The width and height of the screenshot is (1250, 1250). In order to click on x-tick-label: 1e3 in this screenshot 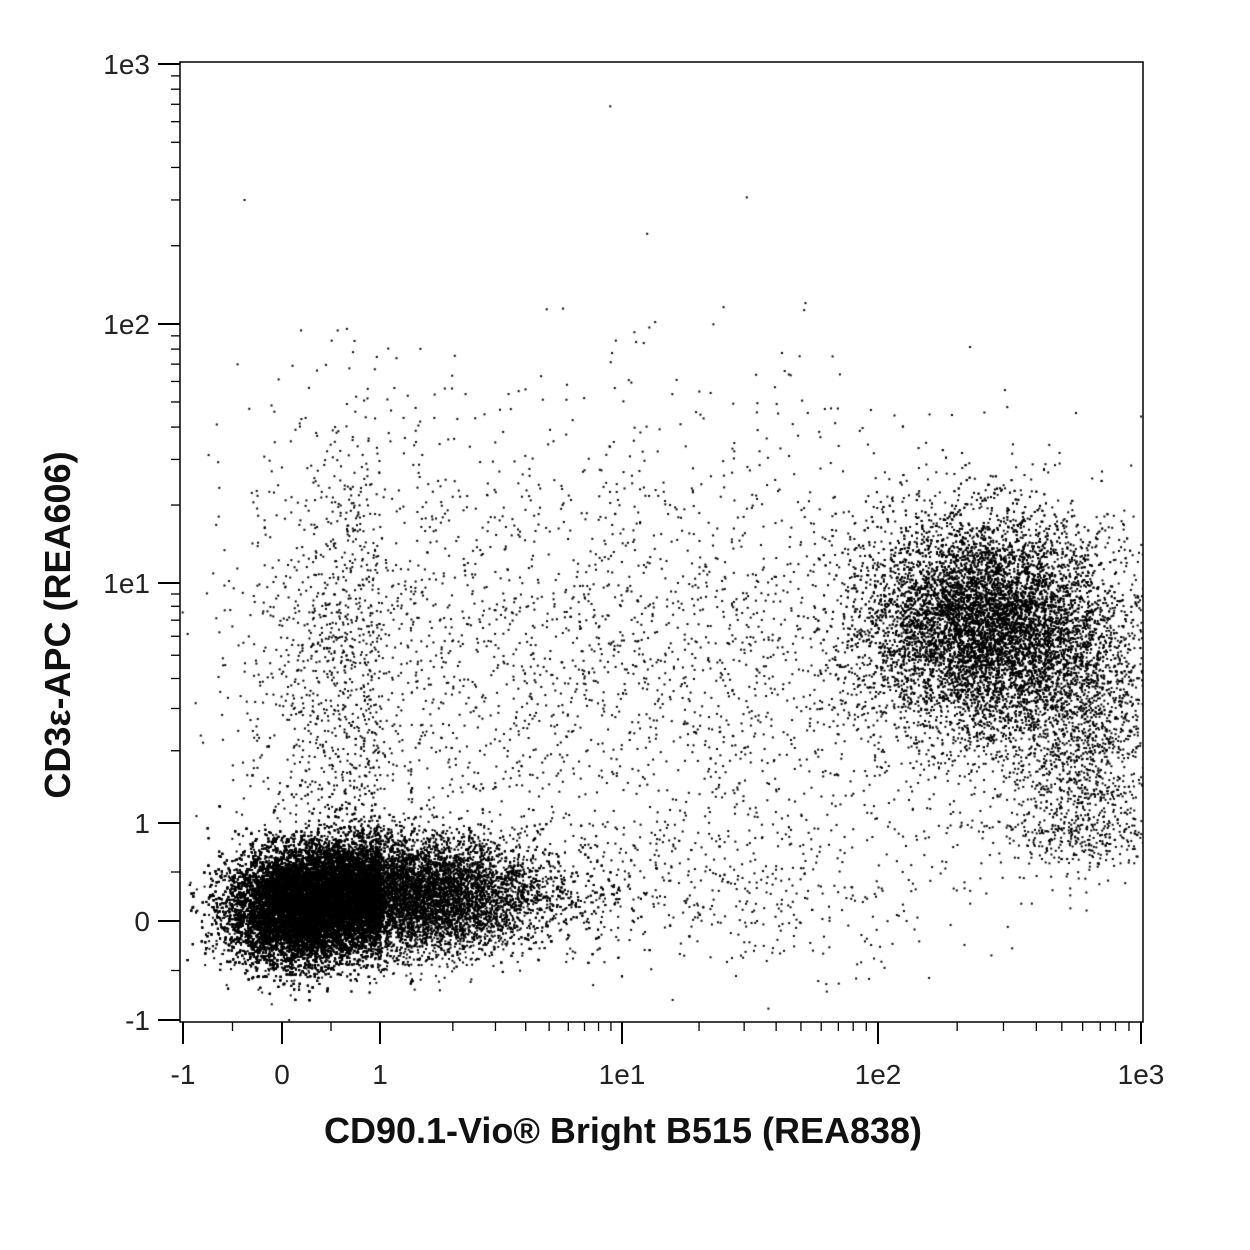, I will do `click(1141, 1074)`.